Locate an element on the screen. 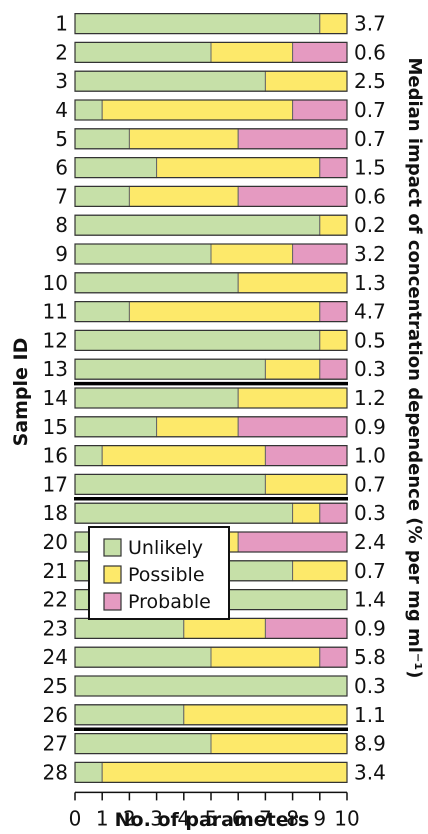 Image resolution: width=428 pixels, height=834 pixels. median-impact-label: 2.5 is located at coordinates (370, 81).